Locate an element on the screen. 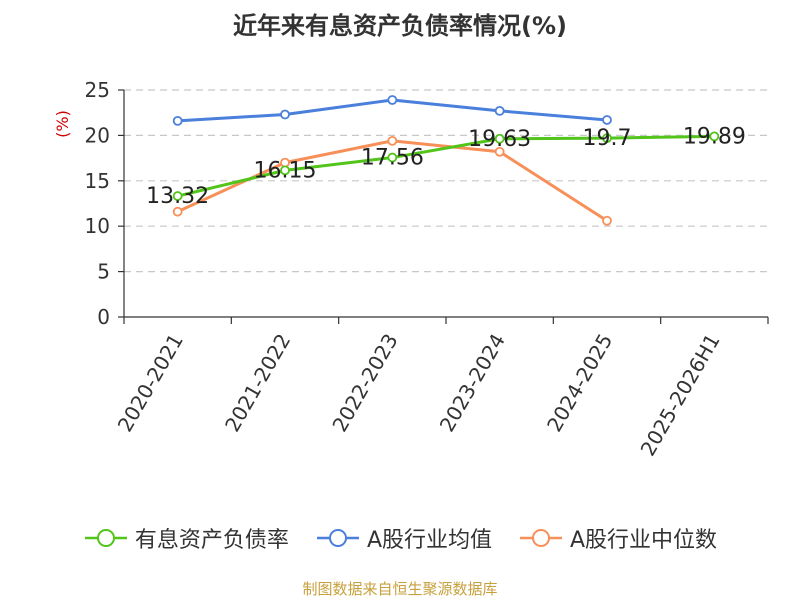 This screenshot has height=600, width=800. legend-marker-blue-icon is located at coordinates (337, 538).